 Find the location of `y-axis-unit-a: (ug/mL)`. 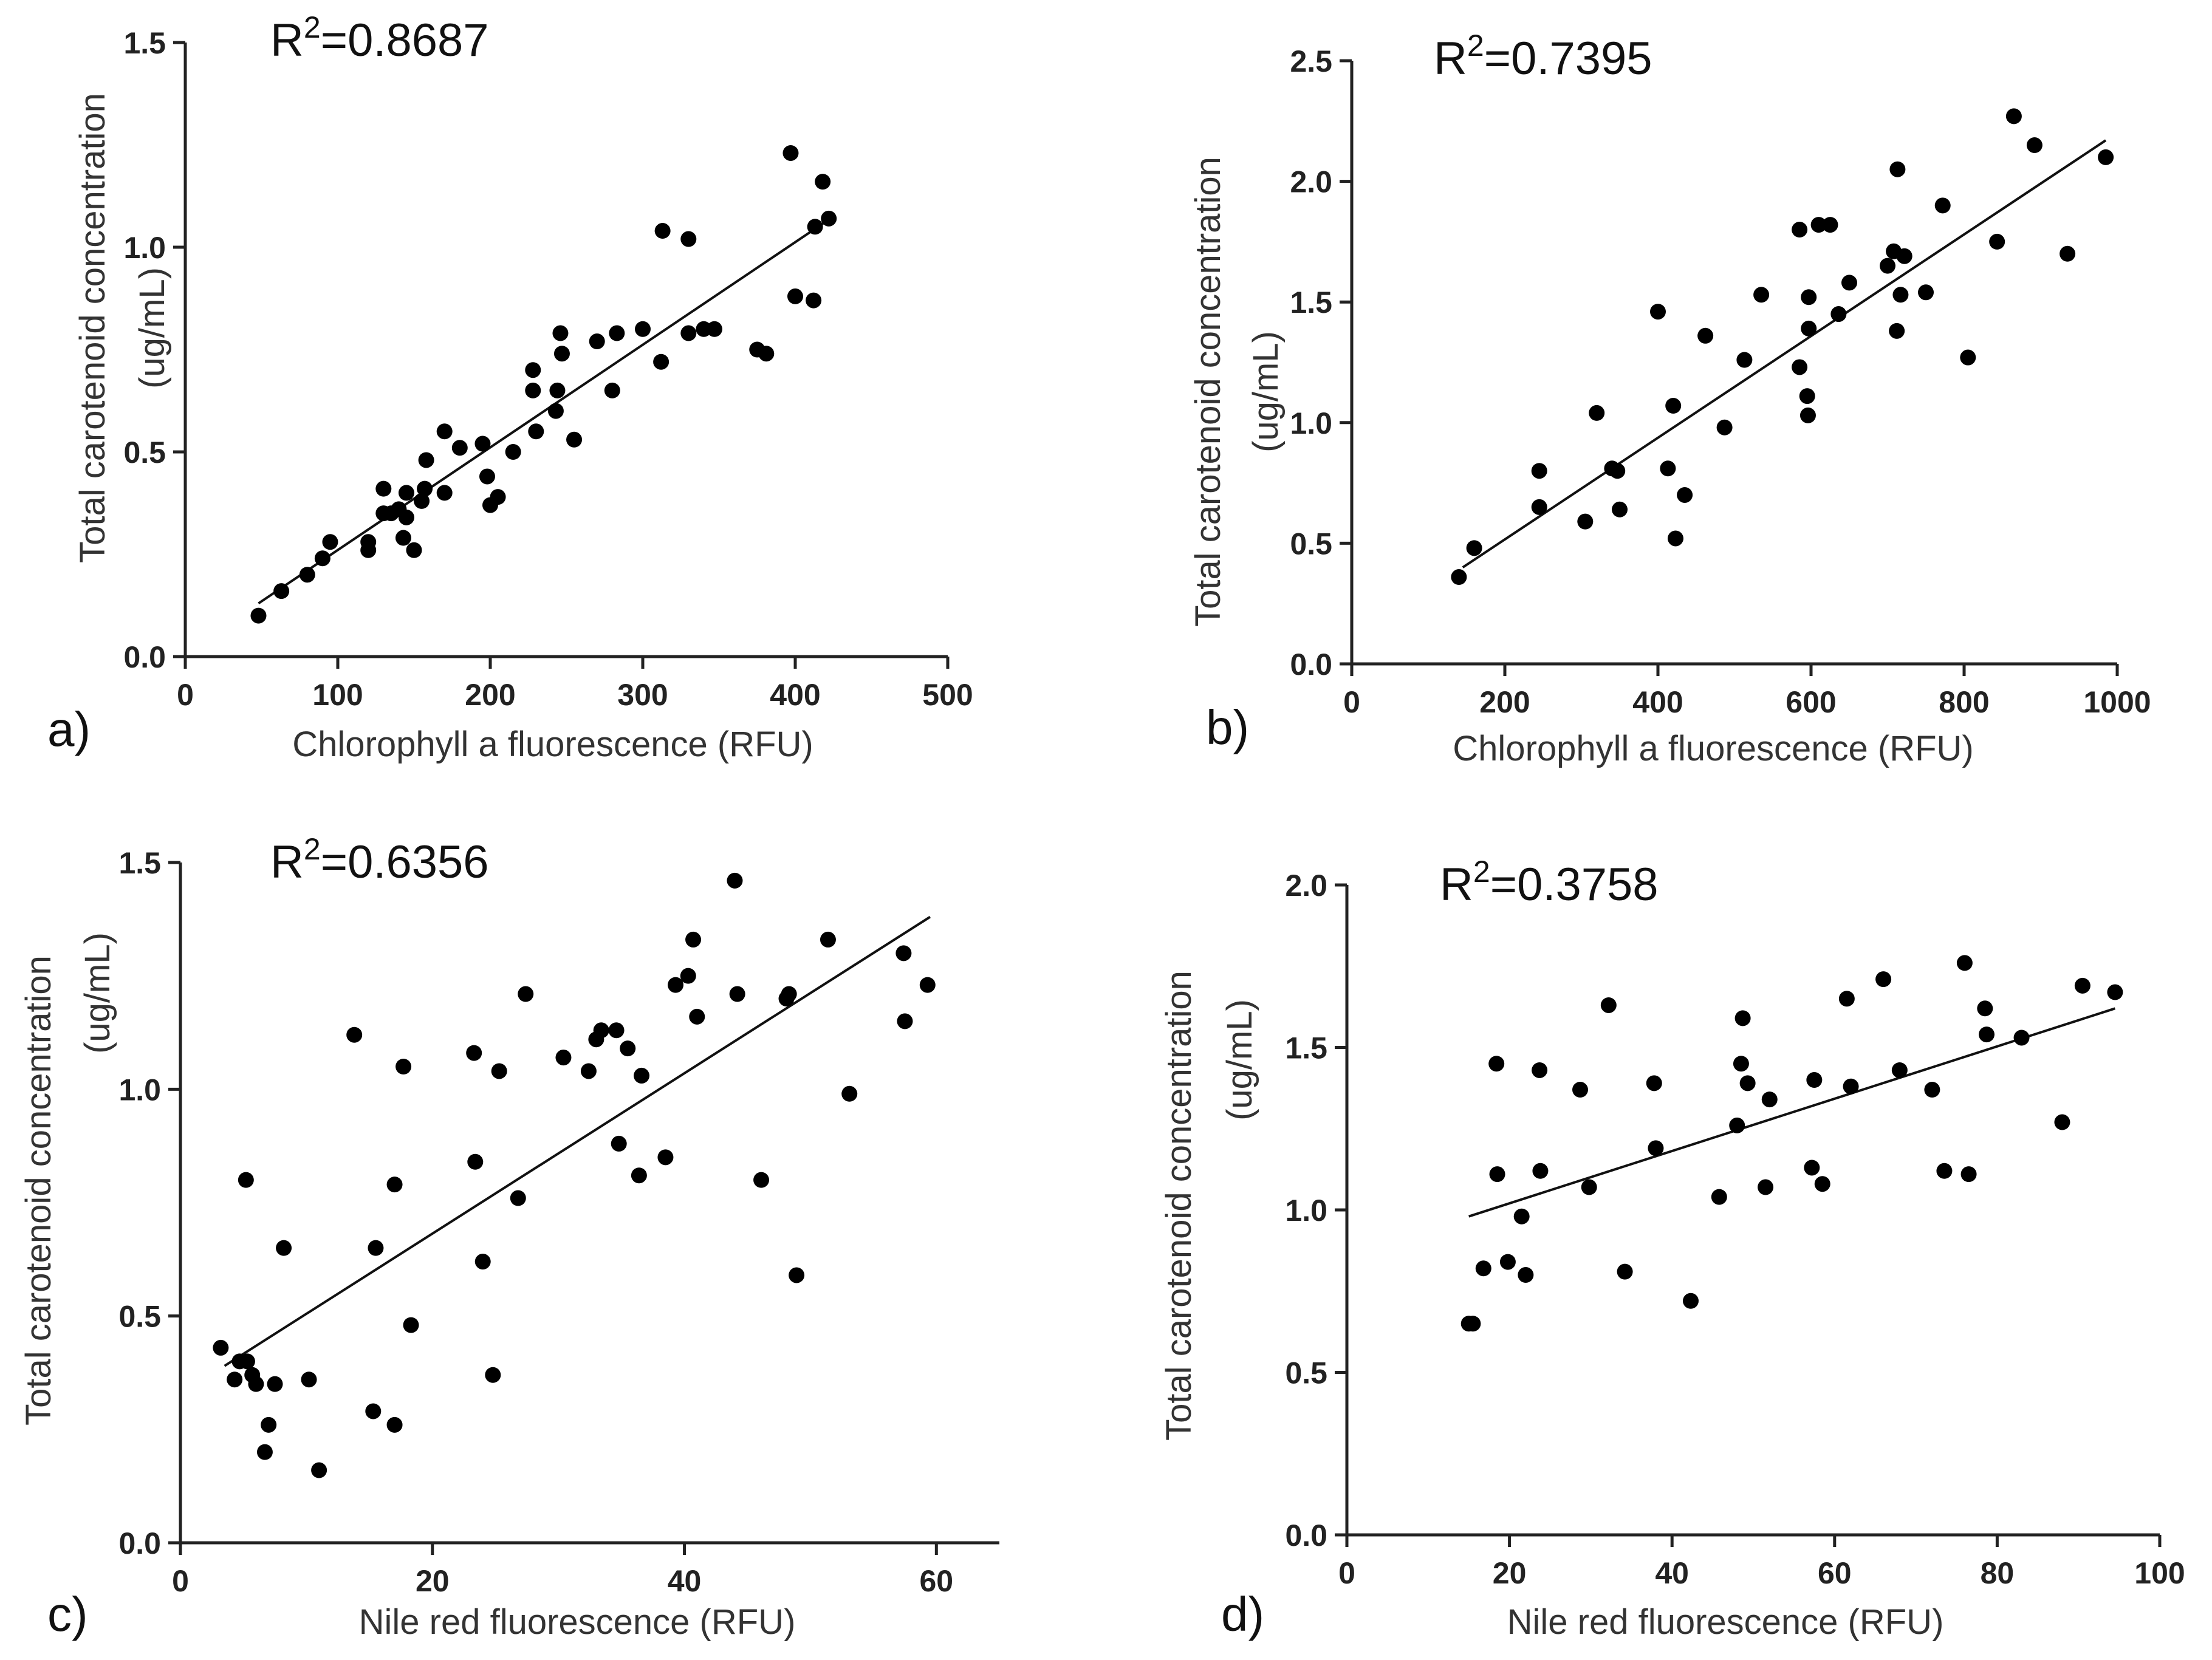

y-axis-unit-a: (ug/mL) is located at coordinates (152, 328).